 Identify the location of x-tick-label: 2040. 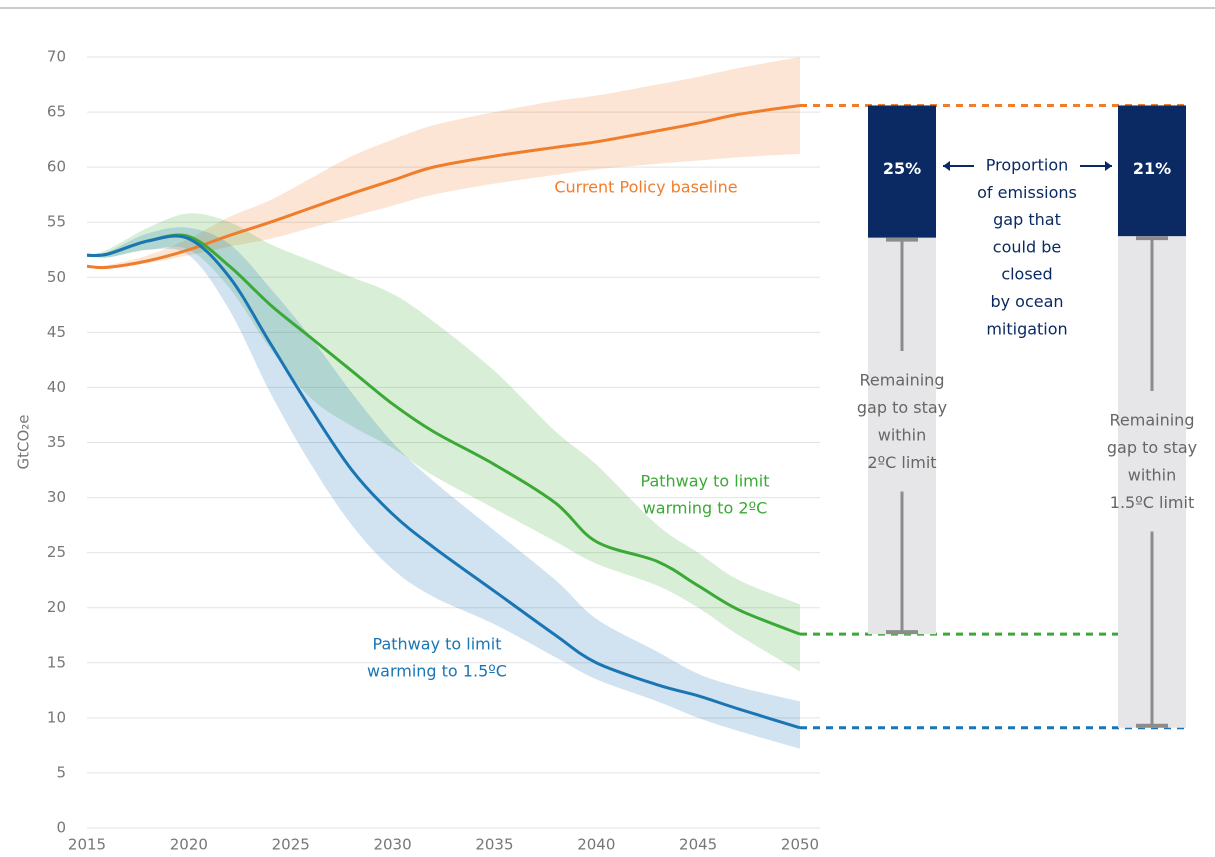
(596, 845).